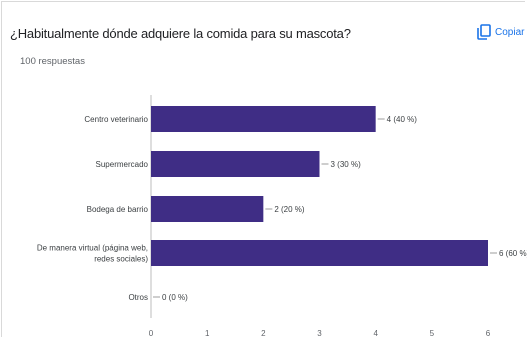 Image resolution: width=527 pixels, height=338 pixels. I want to click on copy-chart-button: Copiar, so click(500, 32).